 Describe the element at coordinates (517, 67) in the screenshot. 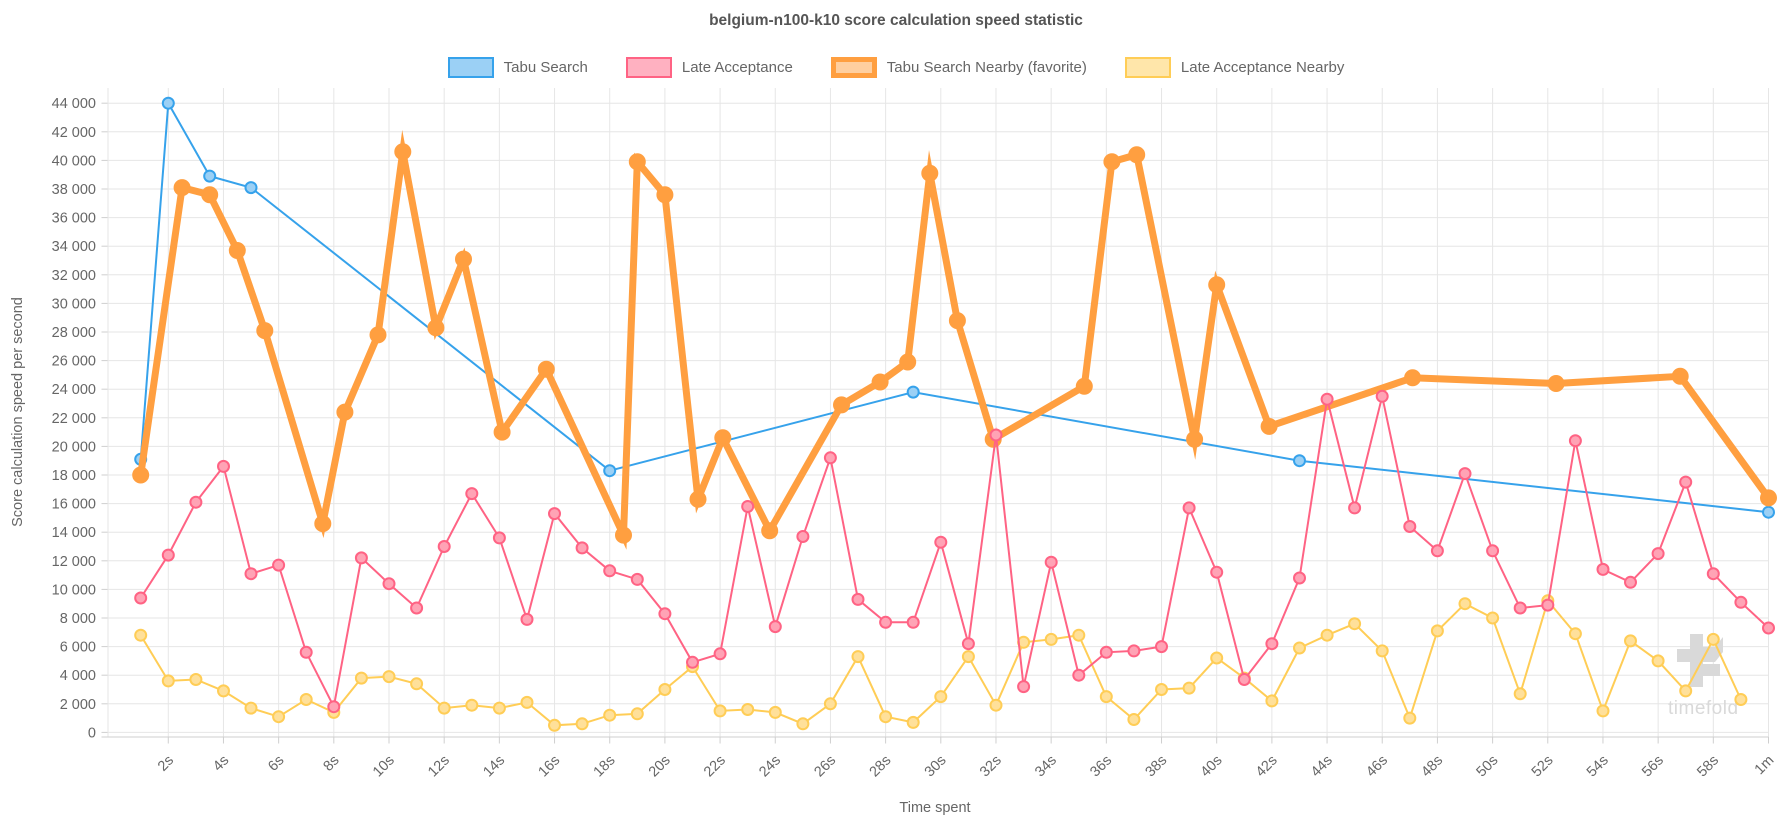

I see `legend-item-0: Tabu Search` at that location.